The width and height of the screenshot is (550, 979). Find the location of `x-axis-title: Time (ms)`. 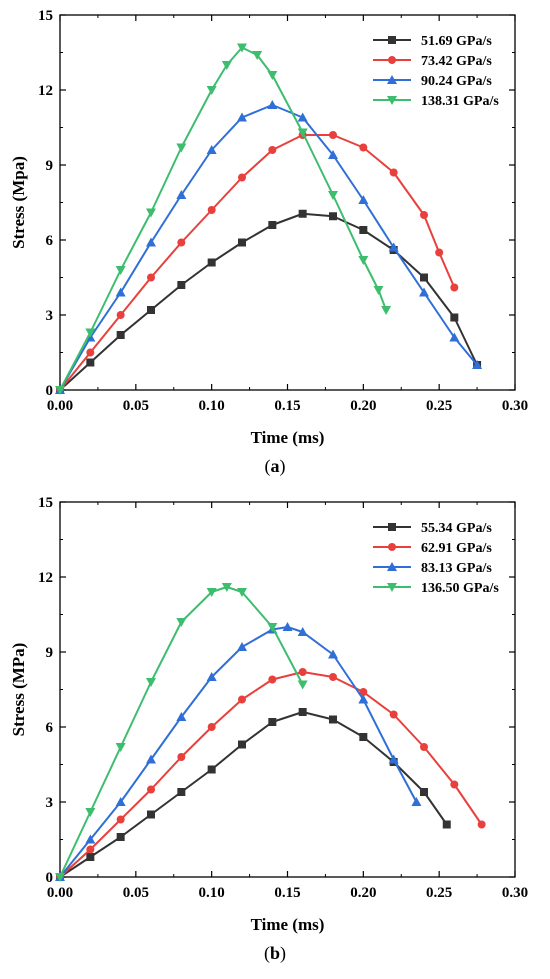

x-axis-title: Time (ms) is located at coordinates (288, 924).